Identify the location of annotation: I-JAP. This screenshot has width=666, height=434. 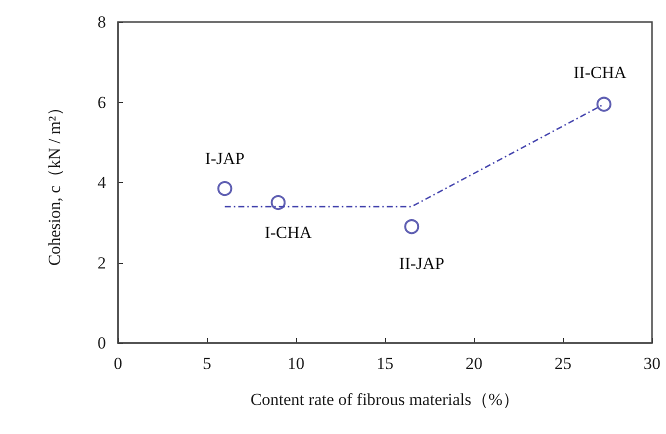
(224, 158).